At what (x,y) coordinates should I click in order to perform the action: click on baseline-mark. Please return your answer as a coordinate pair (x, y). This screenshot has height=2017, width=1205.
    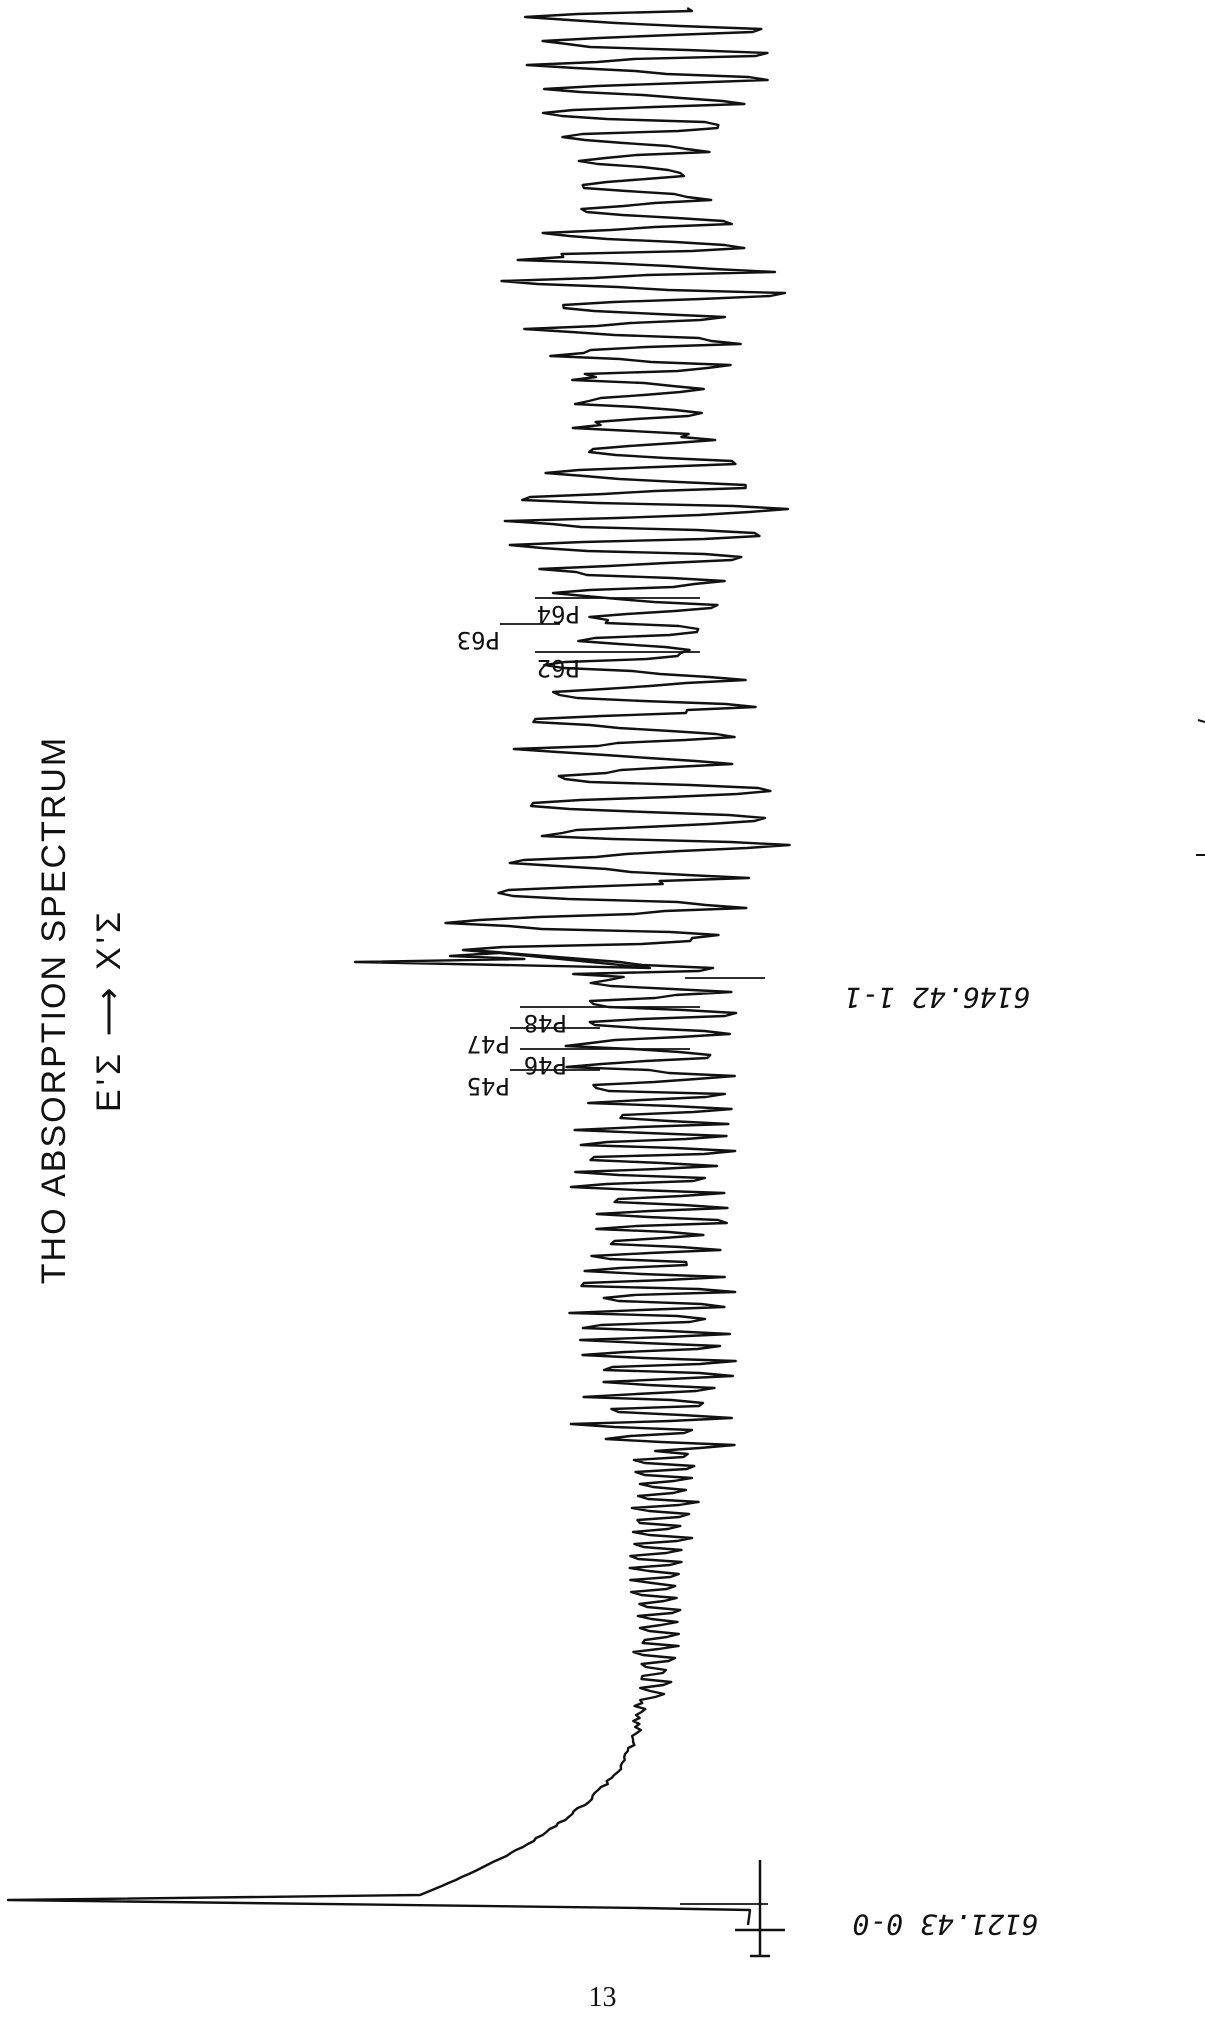
    Looking at the image, I should click on (760, 1909).